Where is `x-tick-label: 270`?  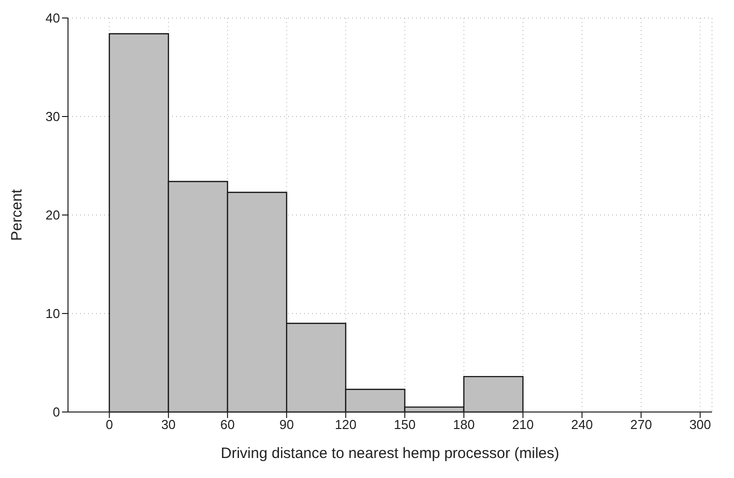 x-tick-label: 270 is located at coordinates (641, 424).